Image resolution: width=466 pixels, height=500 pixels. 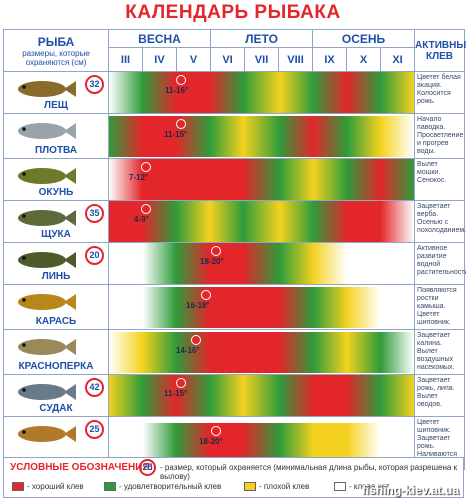 I want to click on legend-none: - клева нет, so click(x=362, y=487).